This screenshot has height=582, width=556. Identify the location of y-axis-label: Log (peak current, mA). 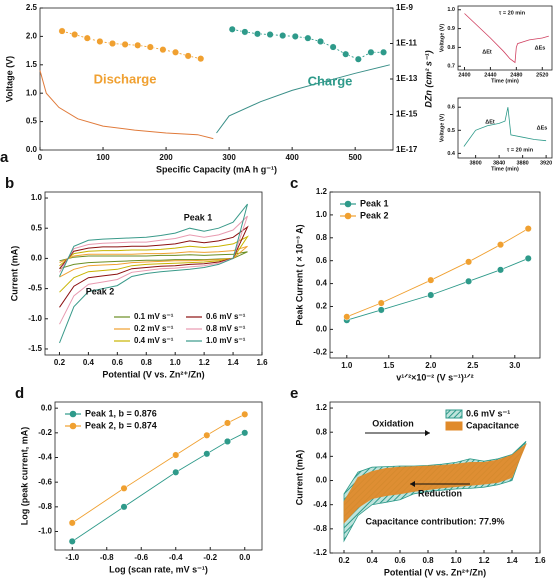
(24, 476).